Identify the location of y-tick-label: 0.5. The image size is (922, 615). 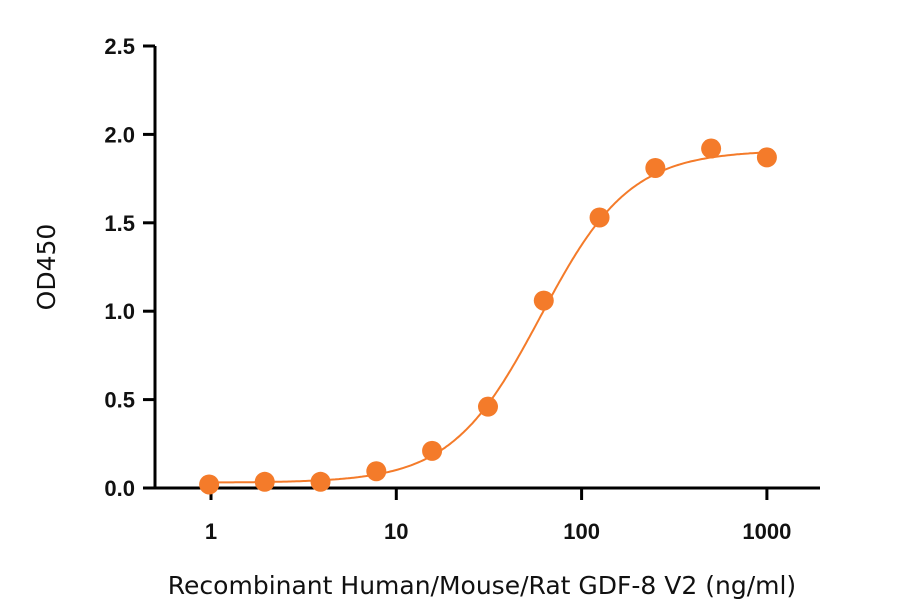
(119, 400).